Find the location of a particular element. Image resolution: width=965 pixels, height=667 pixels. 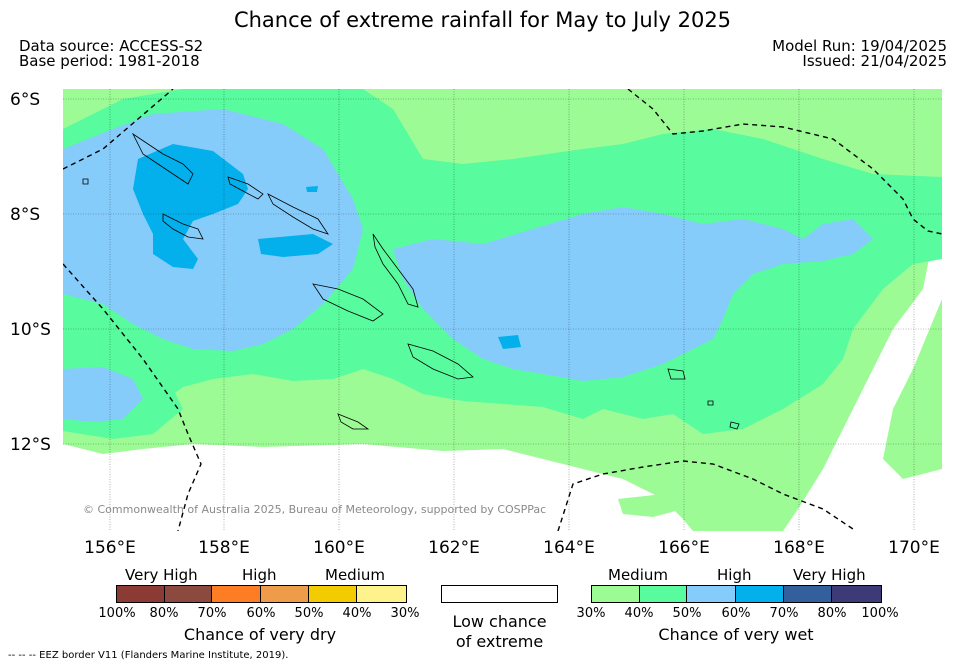

lon-label-166e: 166°E is located at coordinates (684, 548).